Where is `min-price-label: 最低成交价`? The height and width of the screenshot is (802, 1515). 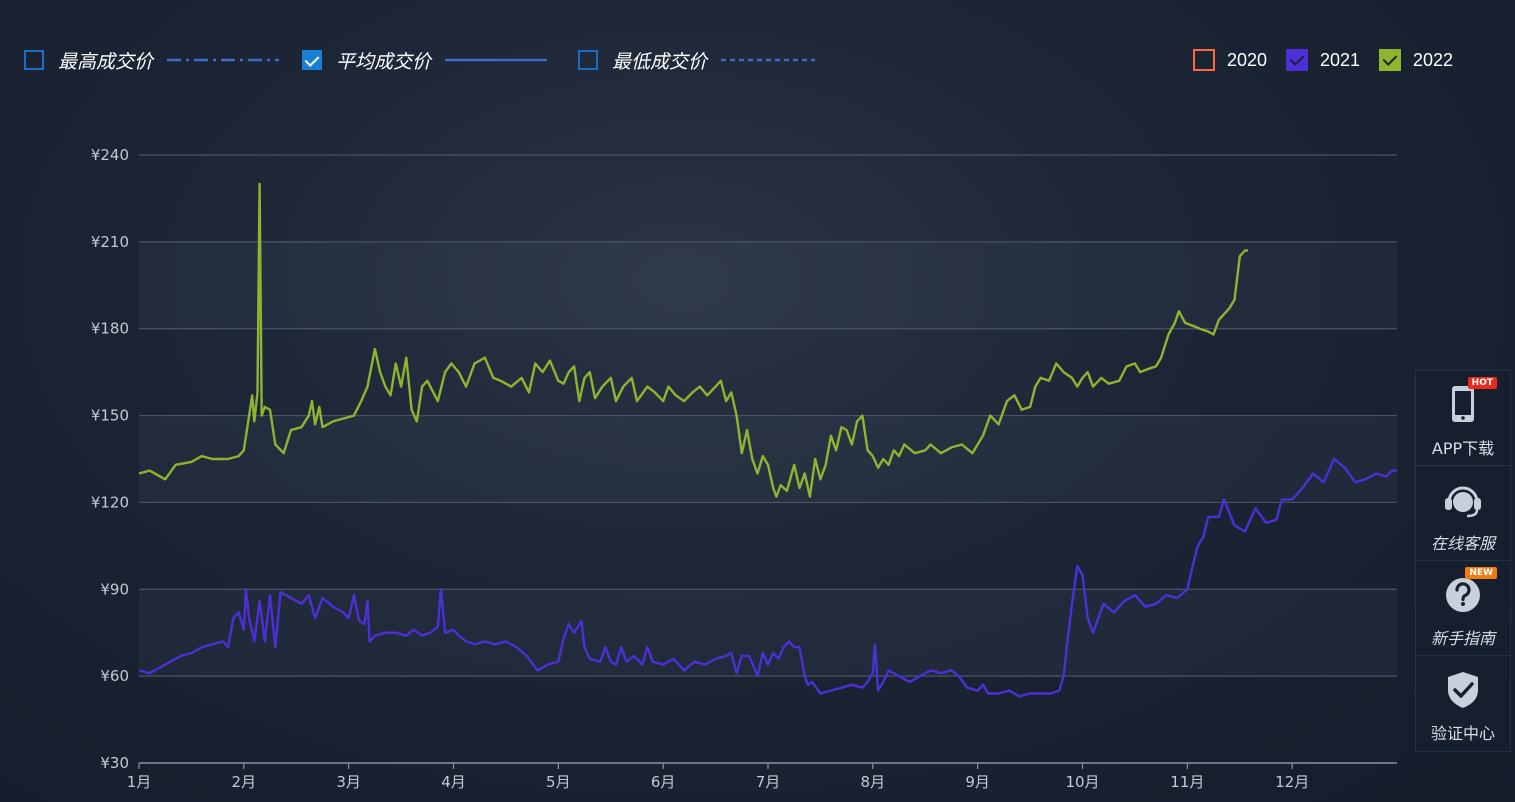 min-price-label: 最低成交价 is located at coordinates (660, 61).